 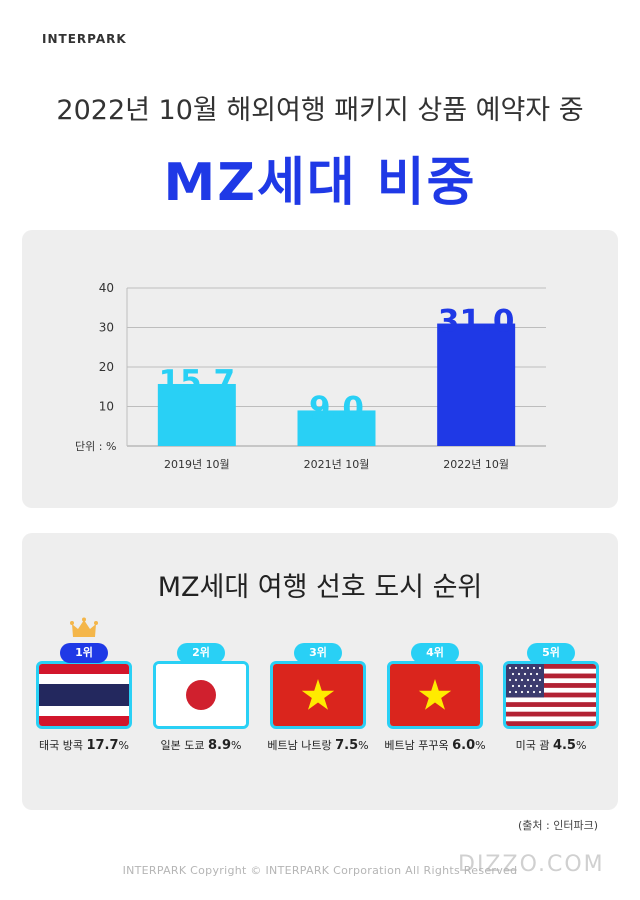 I want to click on crown-icon, so click(x=84, y=627).